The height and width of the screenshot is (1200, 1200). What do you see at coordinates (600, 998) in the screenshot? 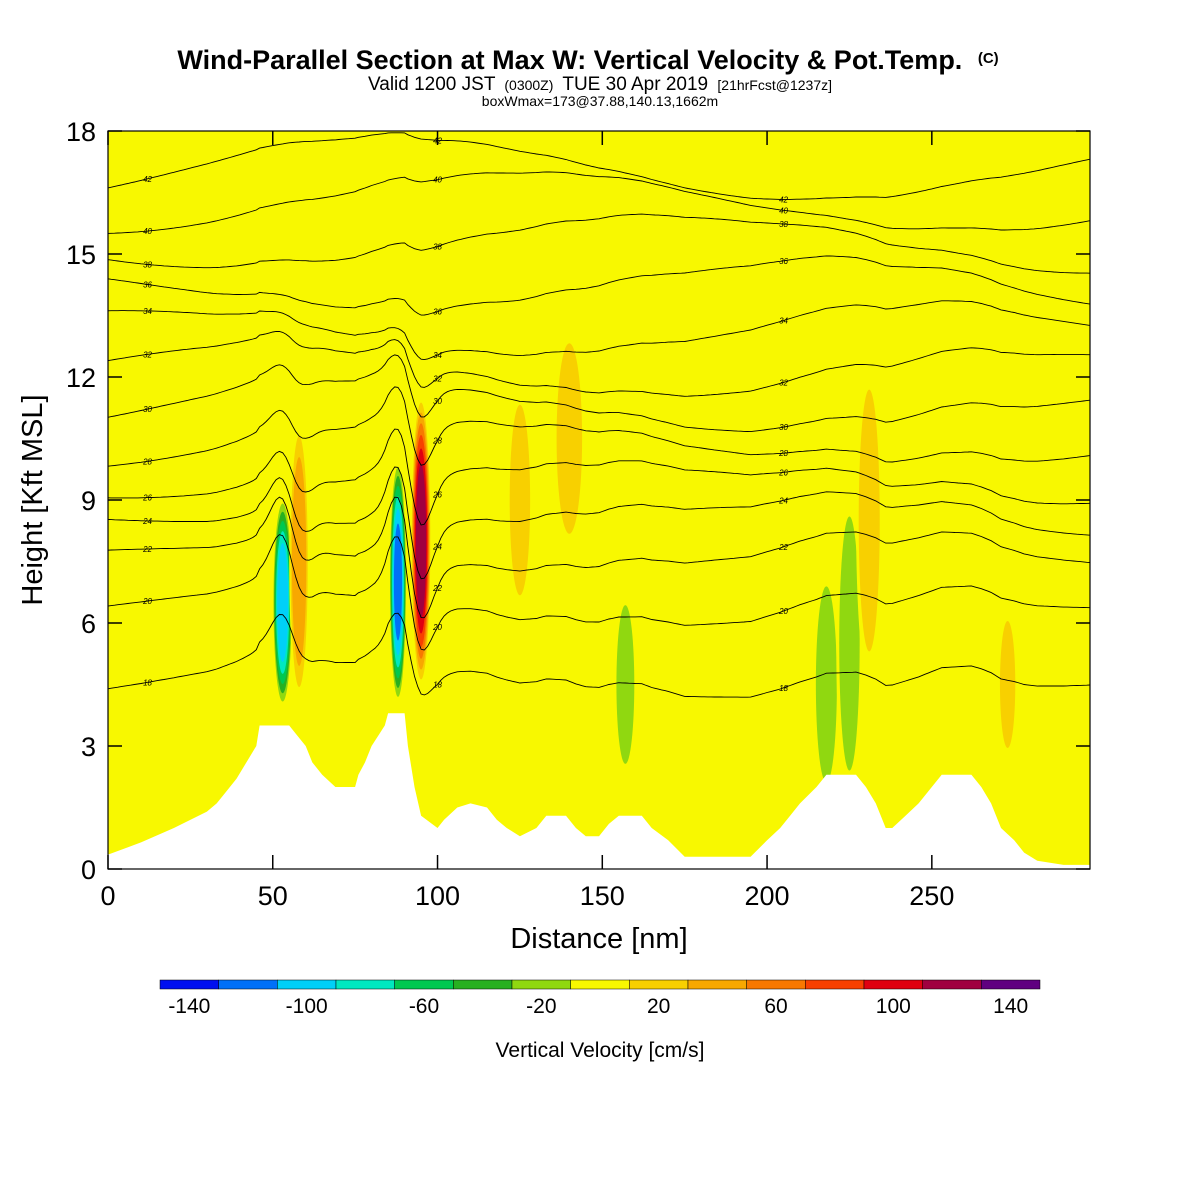
I see `colorbar: -140 -100 -60 -20 20 60 100 140` at bounding box center [600, 998].